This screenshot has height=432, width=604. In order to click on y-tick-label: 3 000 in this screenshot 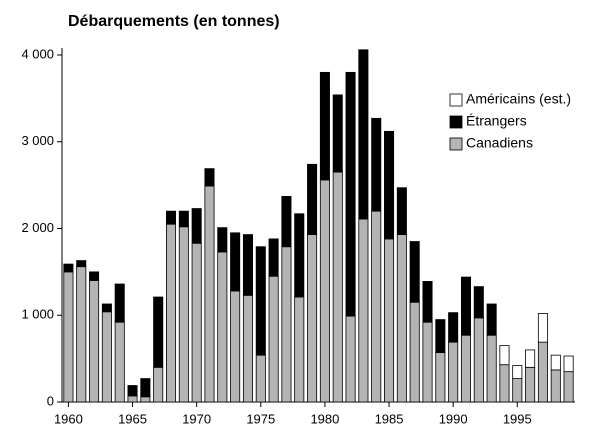, I will do `click(37, 140)`.